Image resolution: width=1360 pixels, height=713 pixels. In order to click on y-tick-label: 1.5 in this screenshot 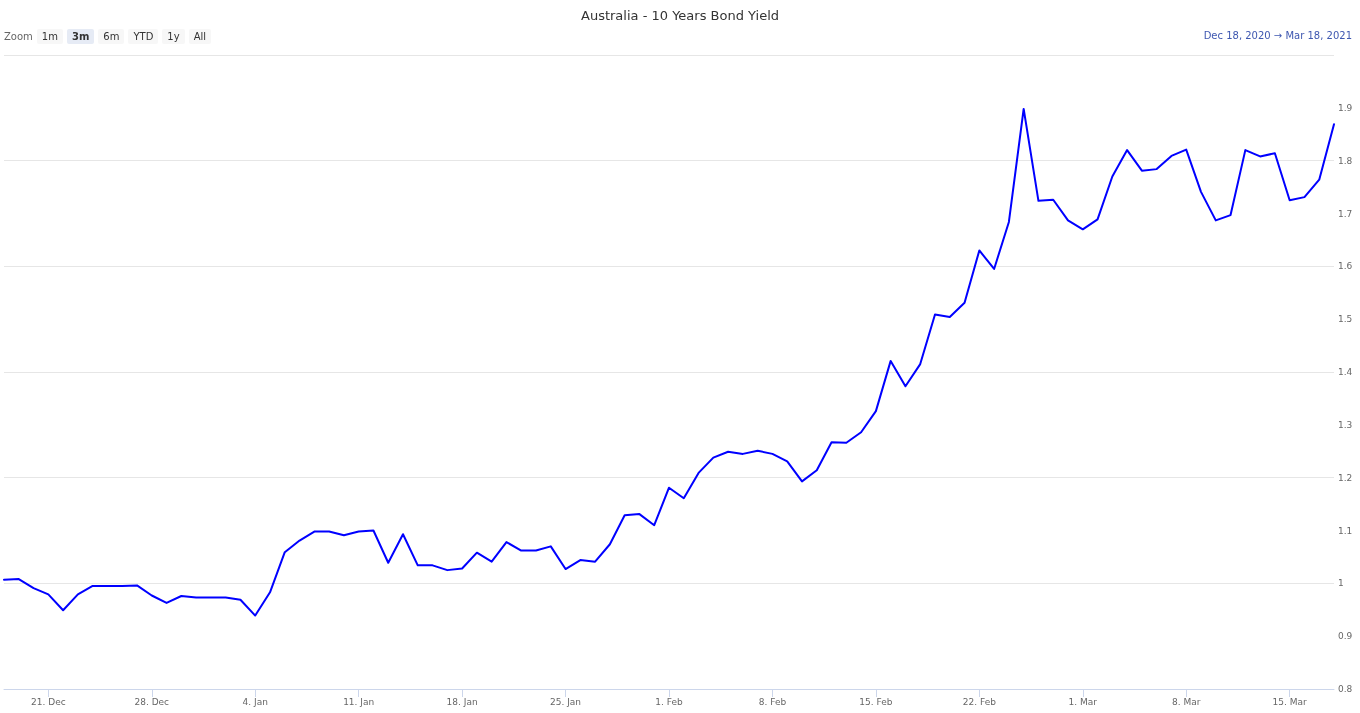, I will do `click(1345, 319)`.